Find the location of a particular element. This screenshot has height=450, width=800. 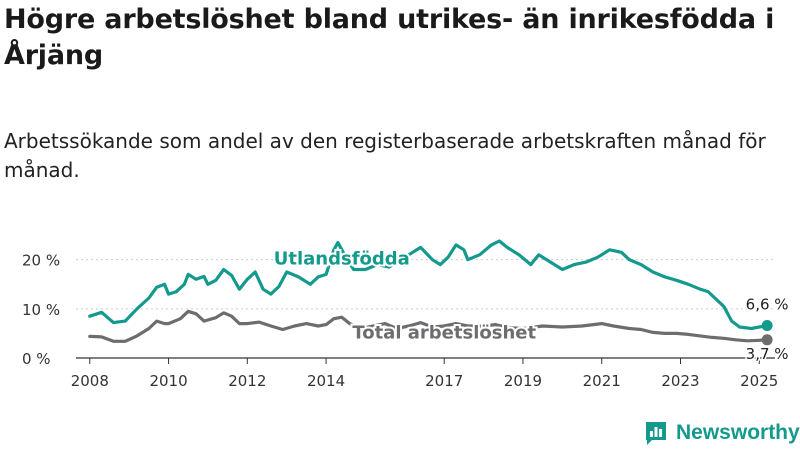

x-tick-label: 2019 is located at coordinates (523, 381).